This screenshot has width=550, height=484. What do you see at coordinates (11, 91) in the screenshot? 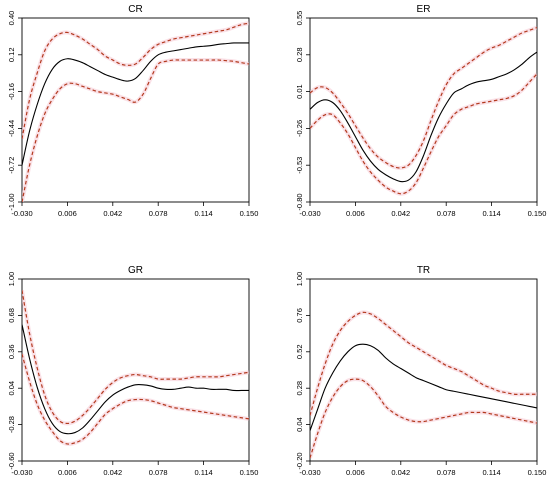
I see `y-tick-label: -0.16` at bounding box center [11, 91].